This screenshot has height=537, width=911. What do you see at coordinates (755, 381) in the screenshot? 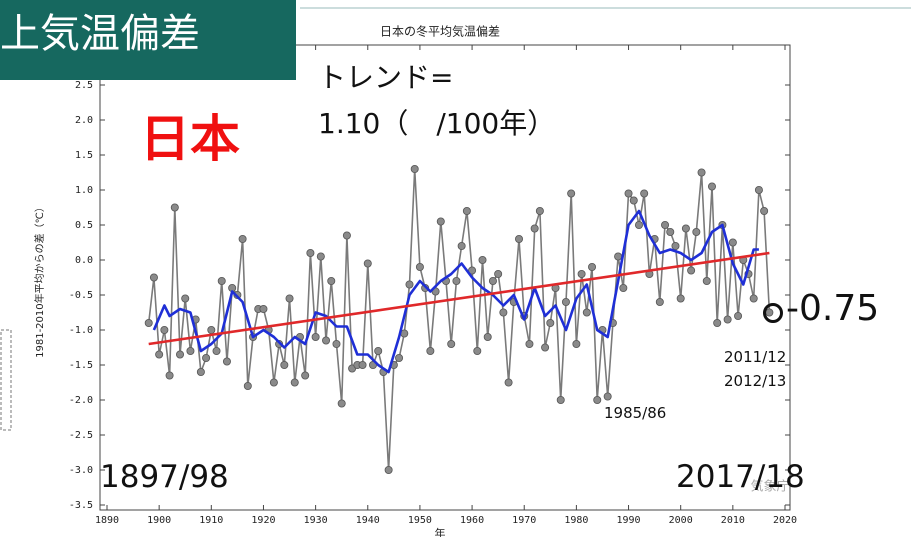
I see `annotation: 2012/13` at bounding box center [755, 381].